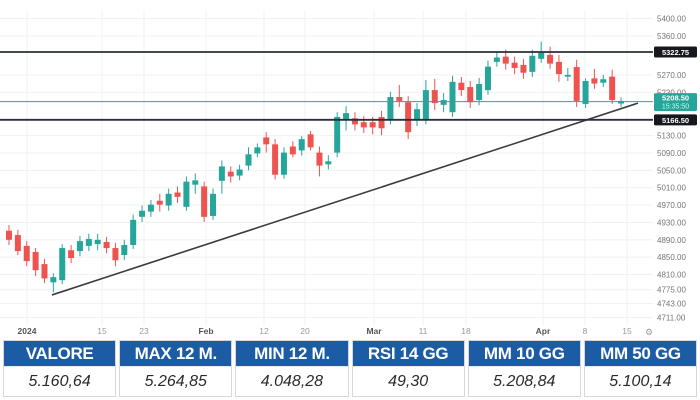  I want to click on price-level-badge-label: 5166.50, so click(675, 120).